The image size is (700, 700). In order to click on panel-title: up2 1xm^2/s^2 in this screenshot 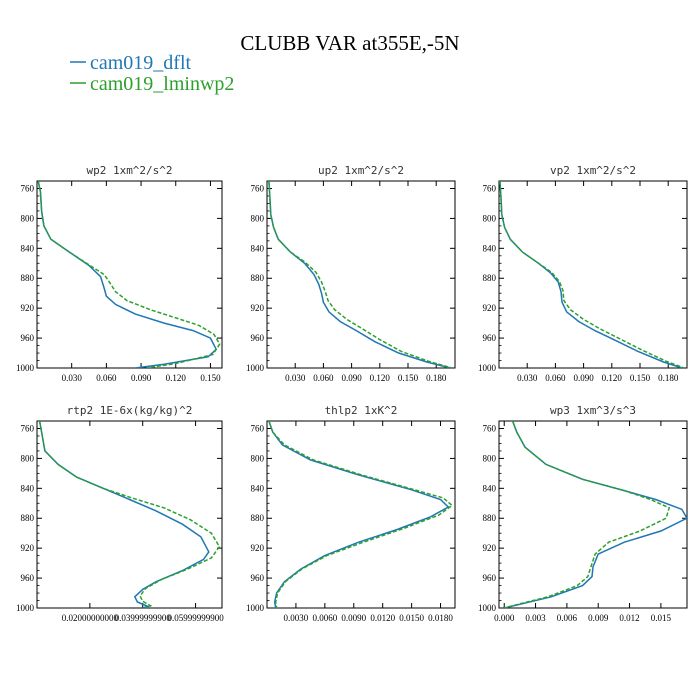, I will do `click(361, 170)`.